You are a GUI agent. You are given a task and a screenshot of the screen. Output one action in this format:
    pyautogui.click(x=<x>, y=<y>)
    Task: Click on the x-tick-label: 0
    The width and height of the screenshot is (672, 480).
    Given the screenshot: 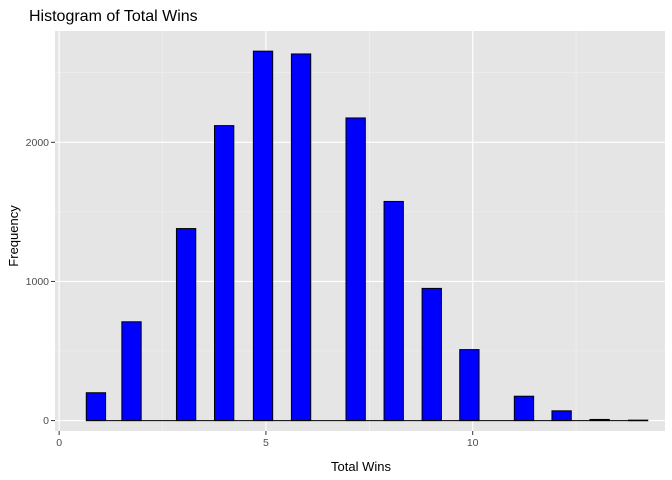 What is the action you would take?
    pyautogui.click(x=59, y=443)
    